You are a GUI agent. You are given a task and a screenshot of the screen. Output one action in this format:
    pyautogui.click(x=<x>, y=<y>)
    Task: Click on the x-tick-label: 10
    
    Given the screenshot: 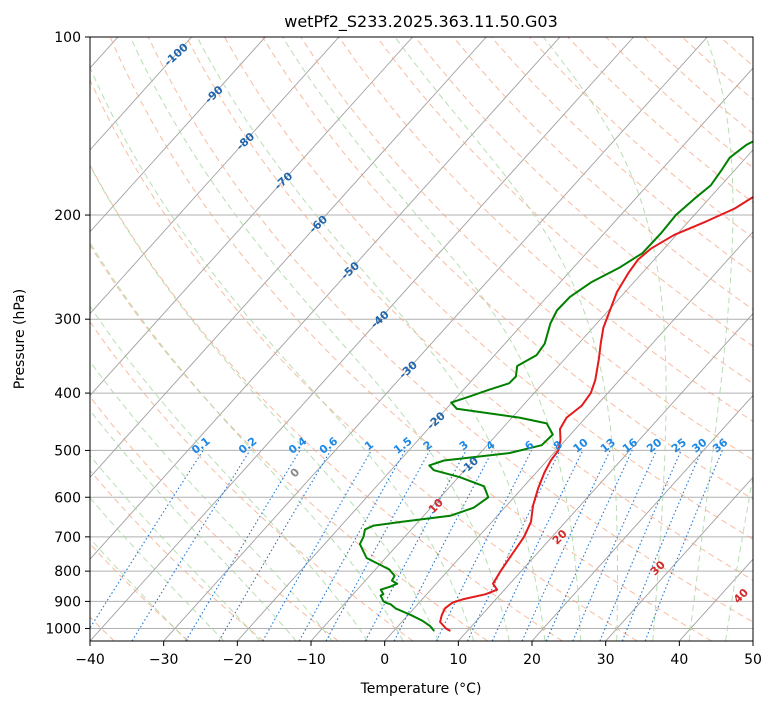 What is the action you would take?
    pyautogui.click(x=458, y=660)
    